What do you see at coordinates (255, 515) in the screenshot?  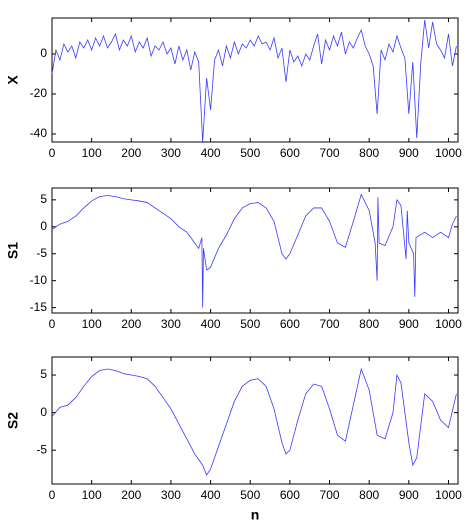 I see `x-axis-label: n` at bounding box center [255, 515].